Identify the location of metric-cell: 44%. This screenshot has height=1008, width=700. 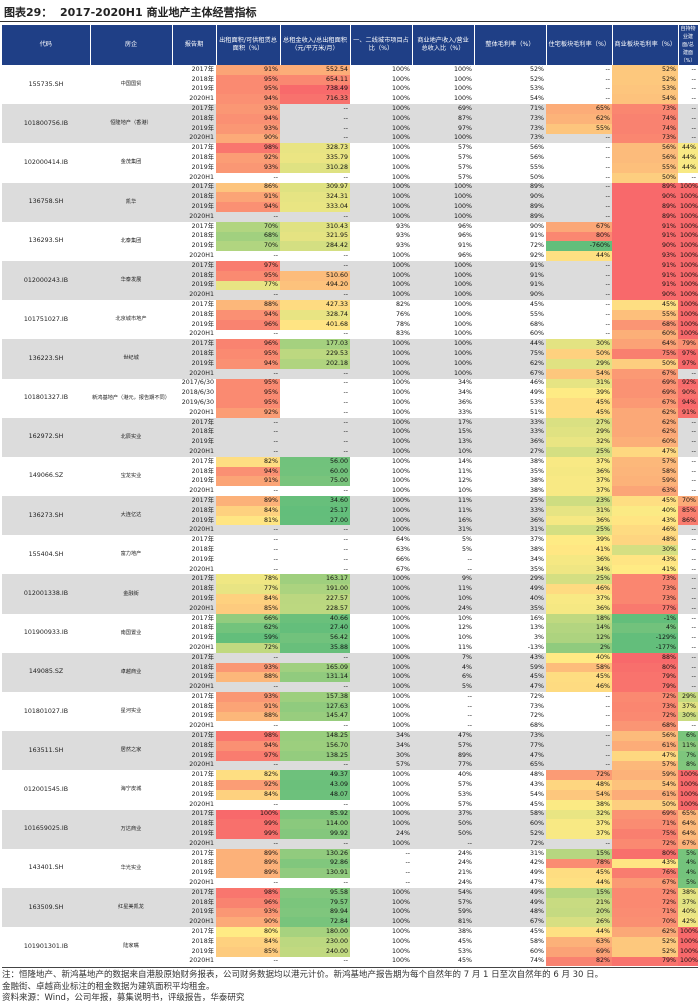
(688, 148).